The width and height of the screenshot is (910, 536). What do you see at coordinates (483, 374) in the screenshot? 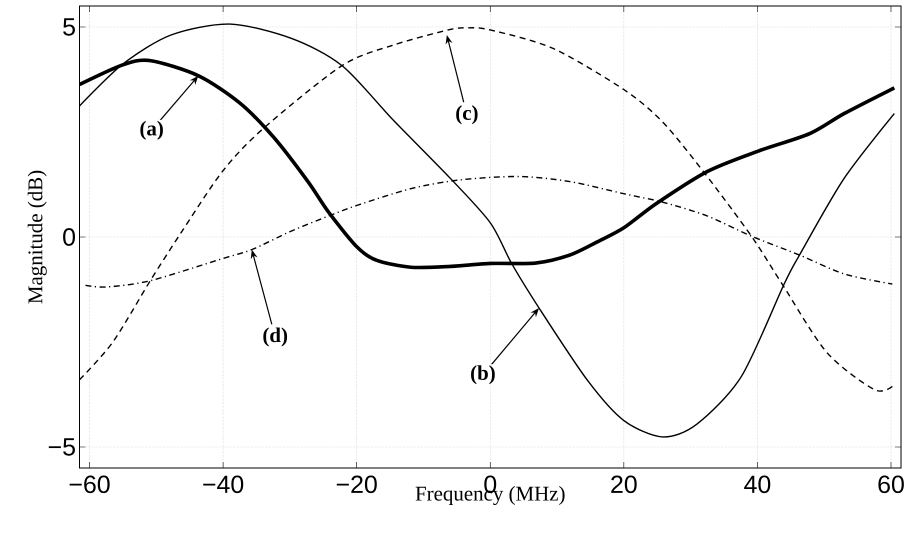
I see `annotation: (b)` at bounding box center [483, 374].